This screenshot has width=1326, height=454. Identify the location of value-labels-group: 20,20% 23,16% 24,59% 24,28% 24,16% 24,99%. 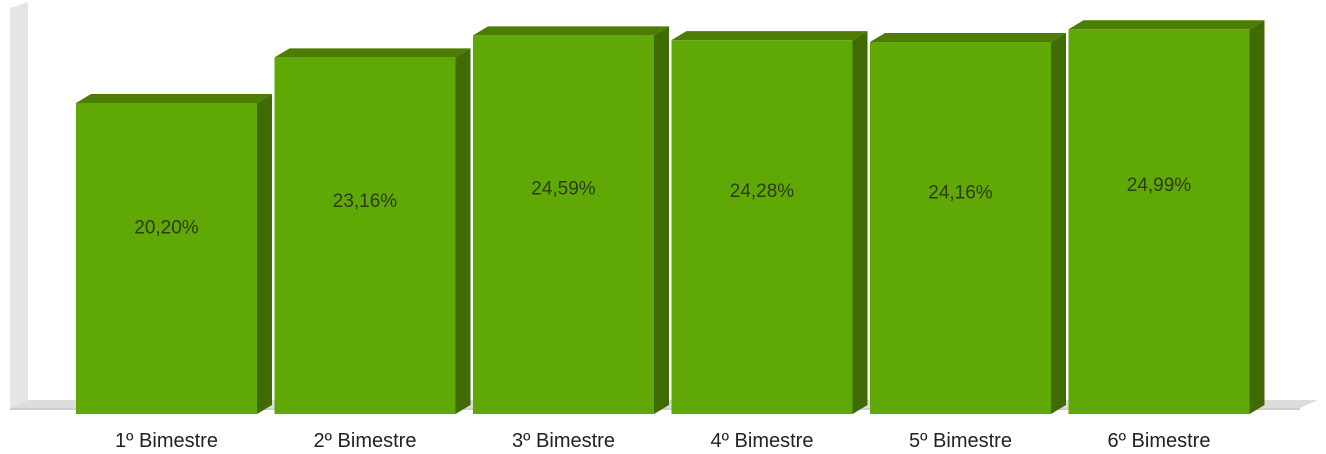
(662, 207).